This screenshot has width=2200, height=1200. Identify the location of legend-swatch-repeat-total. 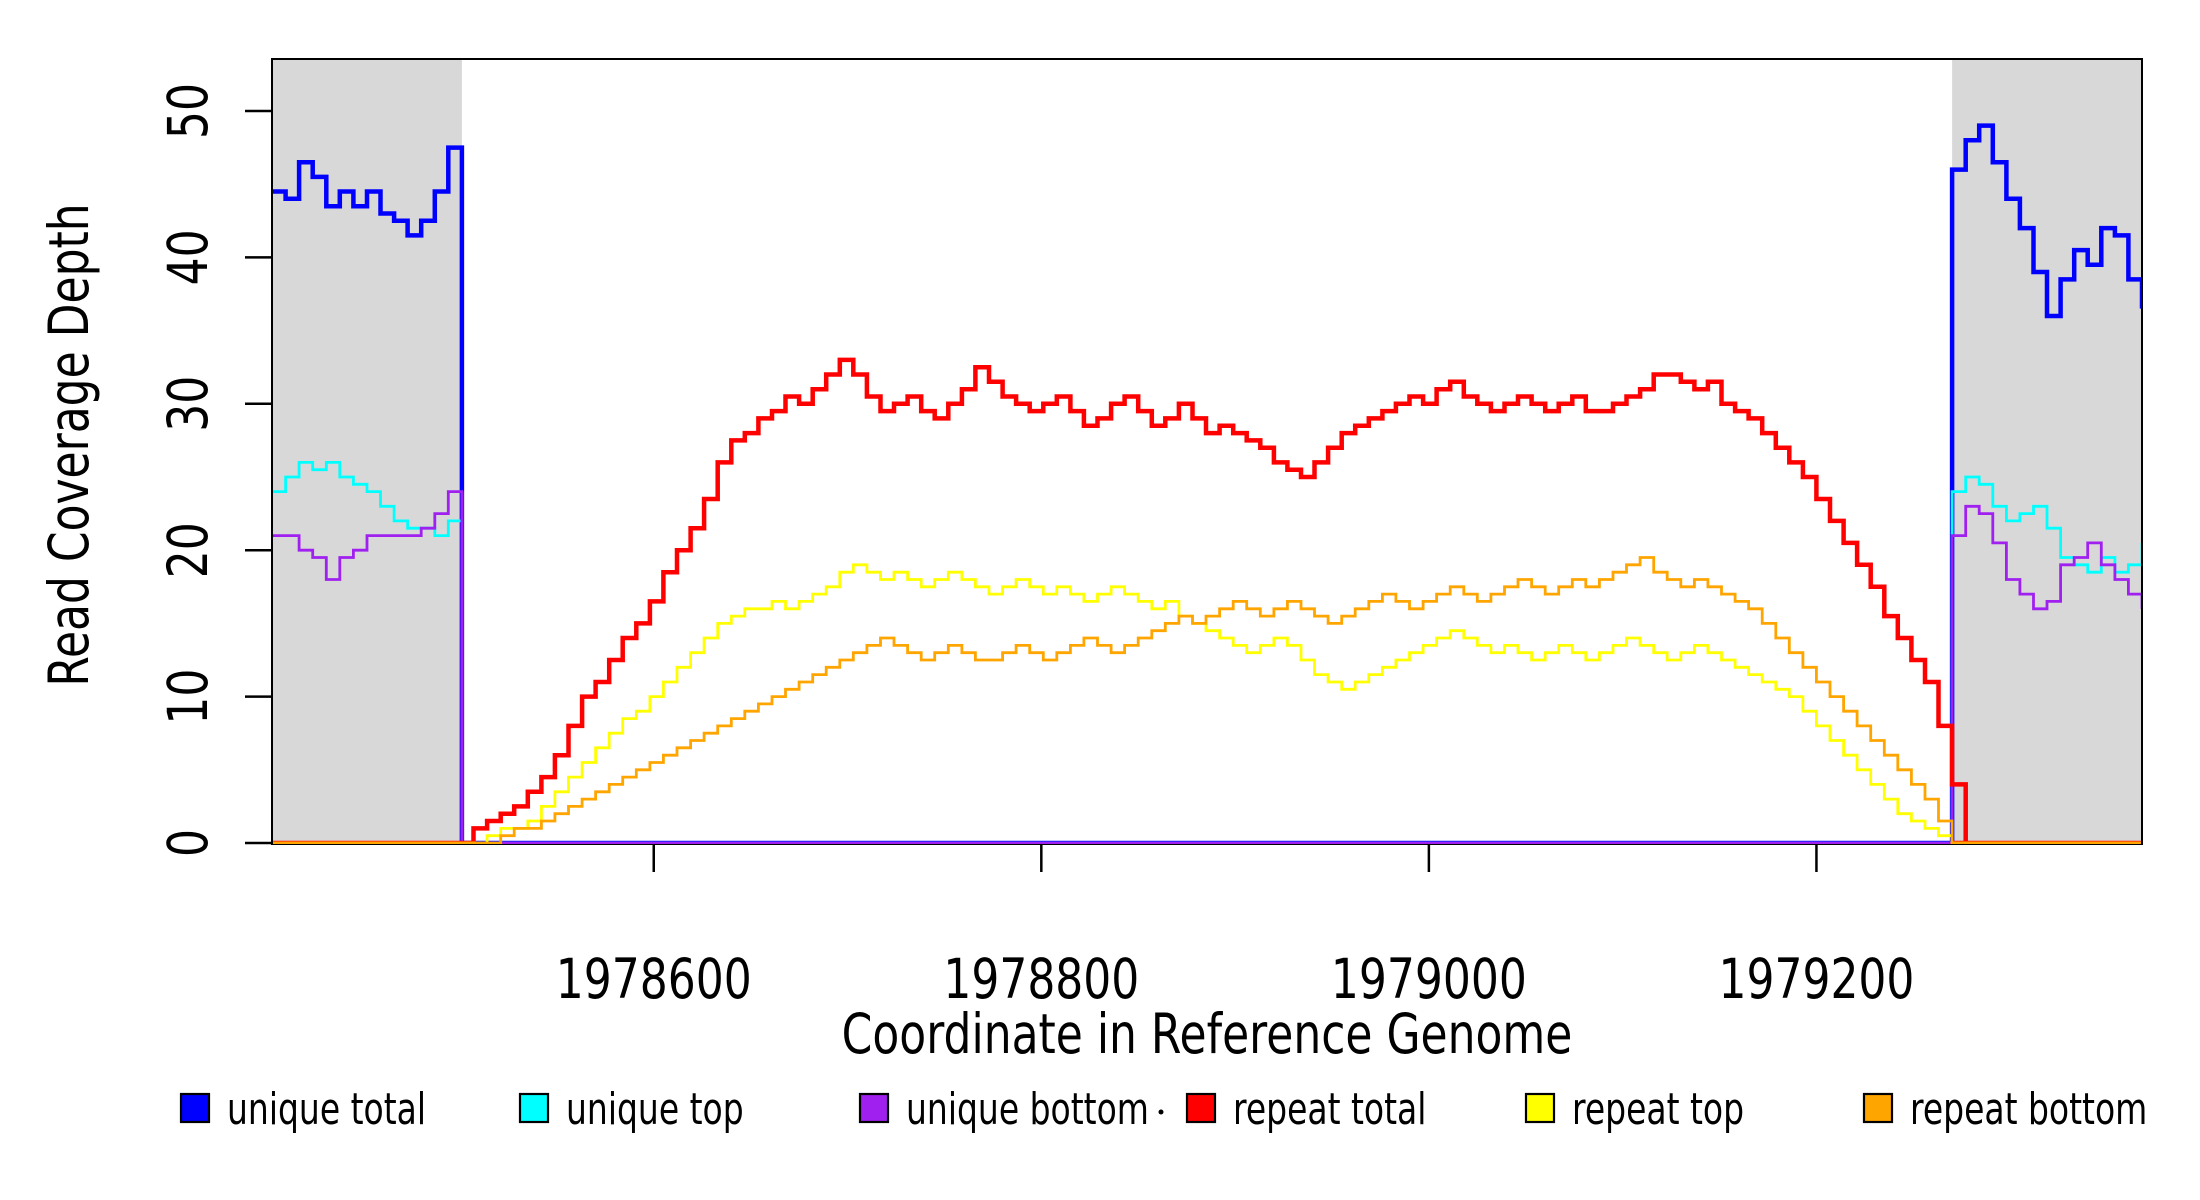
(1201, 1108).